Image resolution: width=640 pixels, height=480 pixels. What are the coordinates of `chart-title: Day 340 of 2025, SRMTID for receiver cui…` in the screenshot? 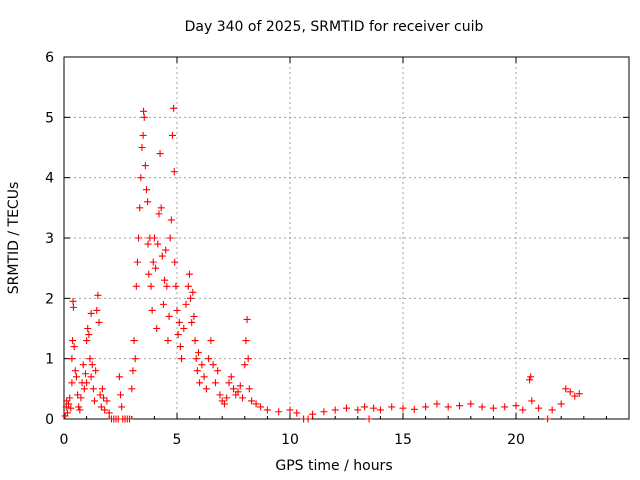 It's located at (334, 27).